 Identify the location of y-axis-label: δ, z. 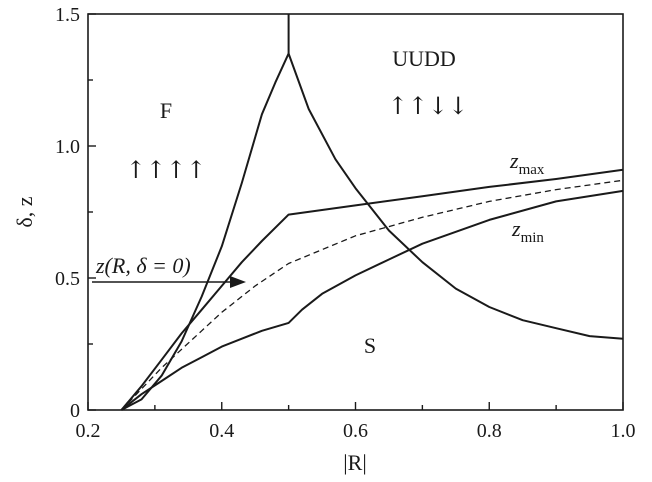
(24, 211).